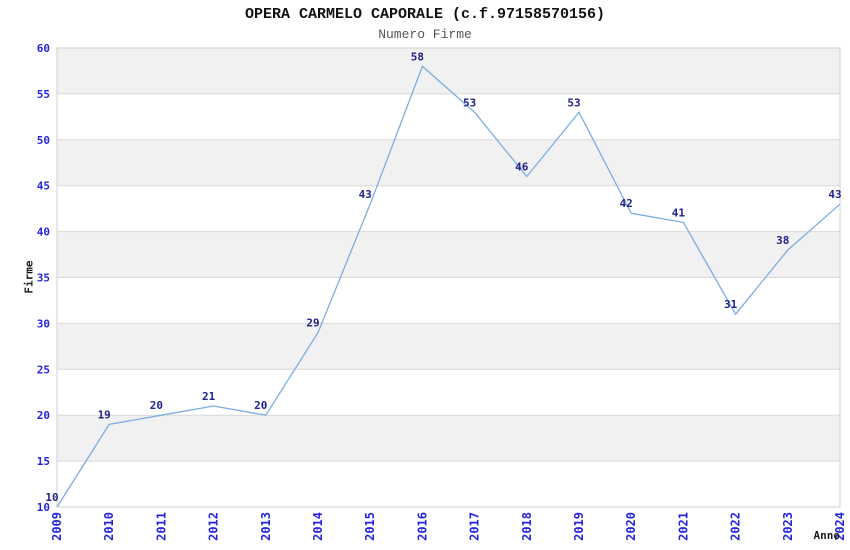 This screenshot has width=850, height=550. What do you see at coordinates (425, 34) in the screenshot?
I see `chart-subtitle: Numero Firme` at bounding box center [425, 34].